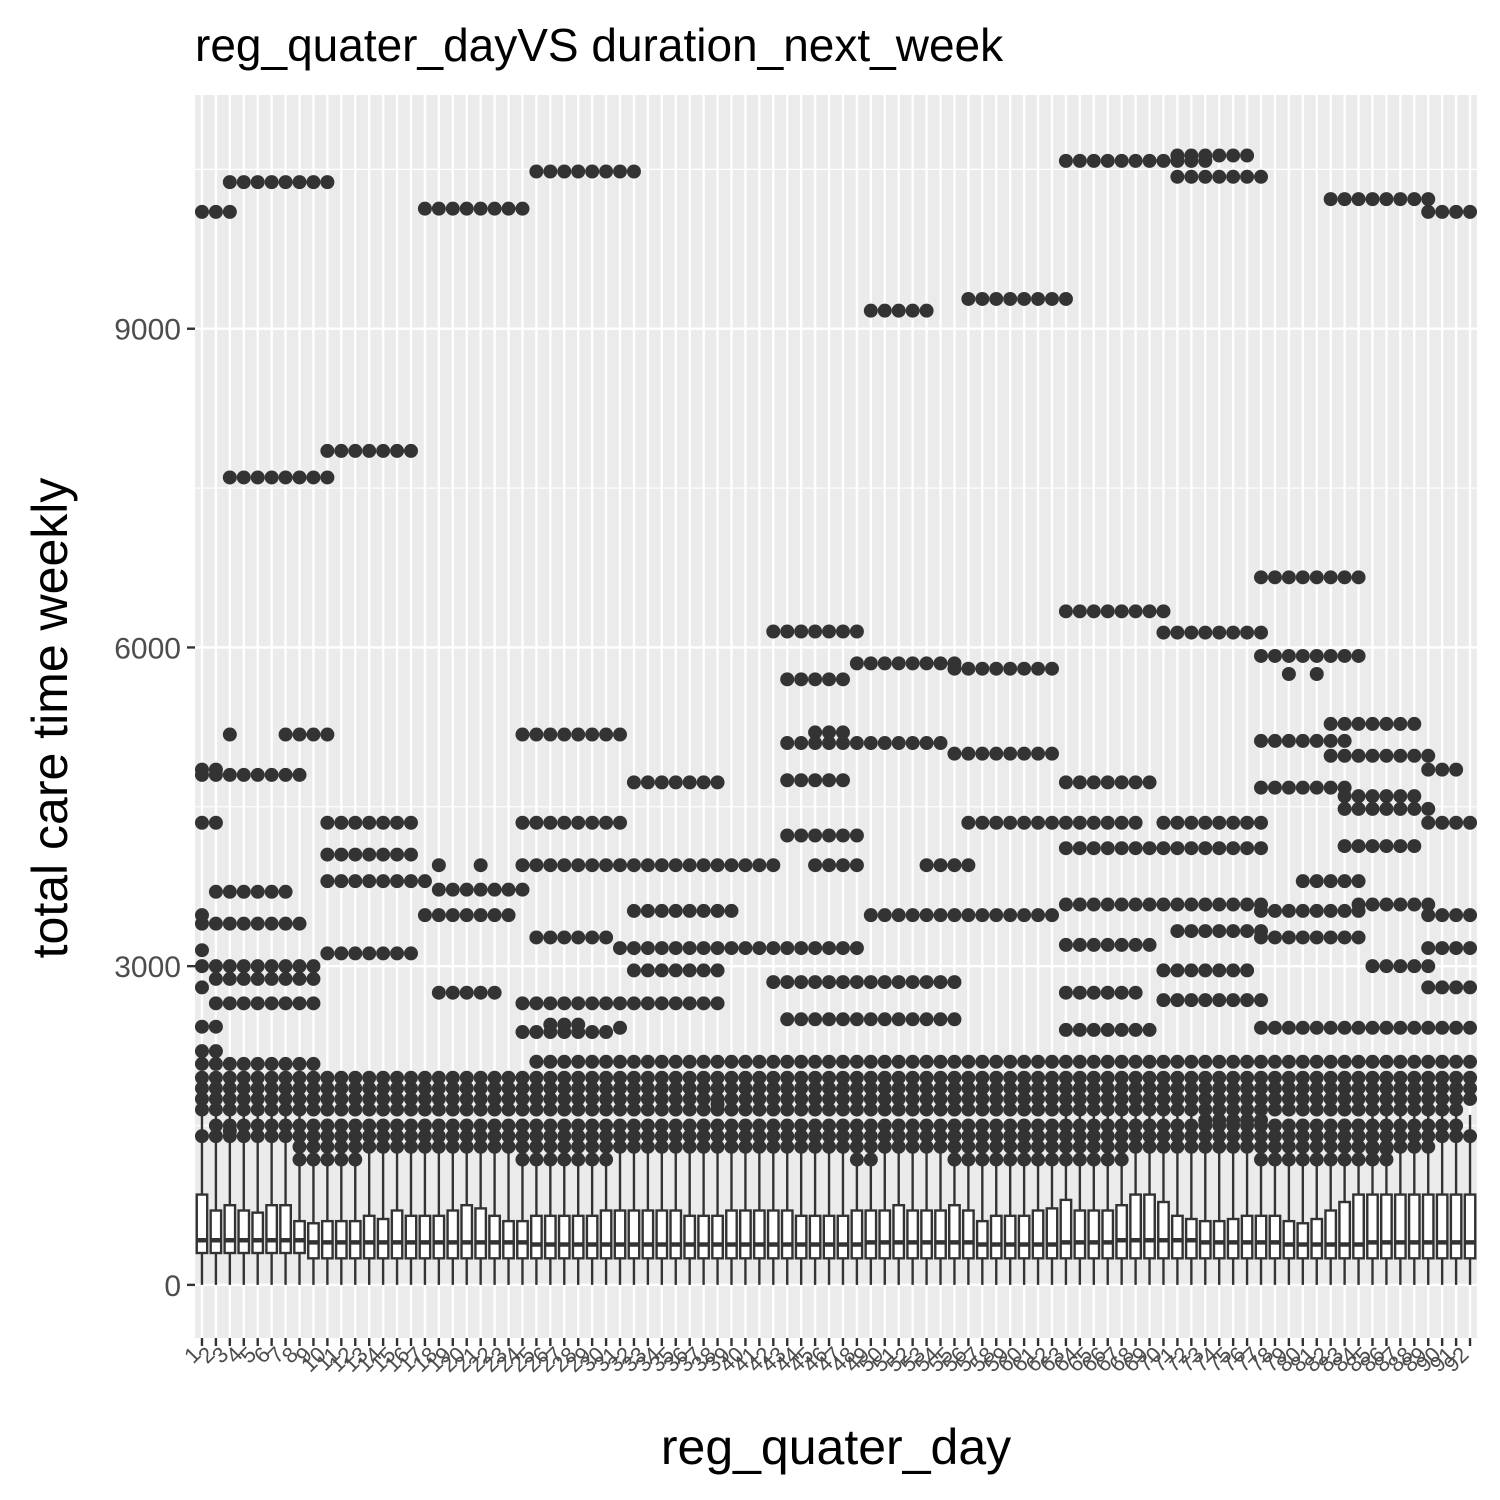  Describe the element at coordinates (147, 648) in the screenshot. I see `y-tick-label: 6000` at that location.